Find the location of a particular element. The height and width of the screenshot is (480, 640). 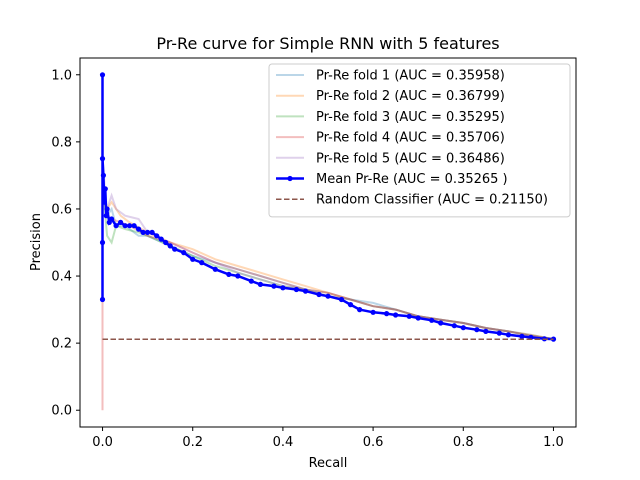

legend-marker is located at coordinates (290, 178).